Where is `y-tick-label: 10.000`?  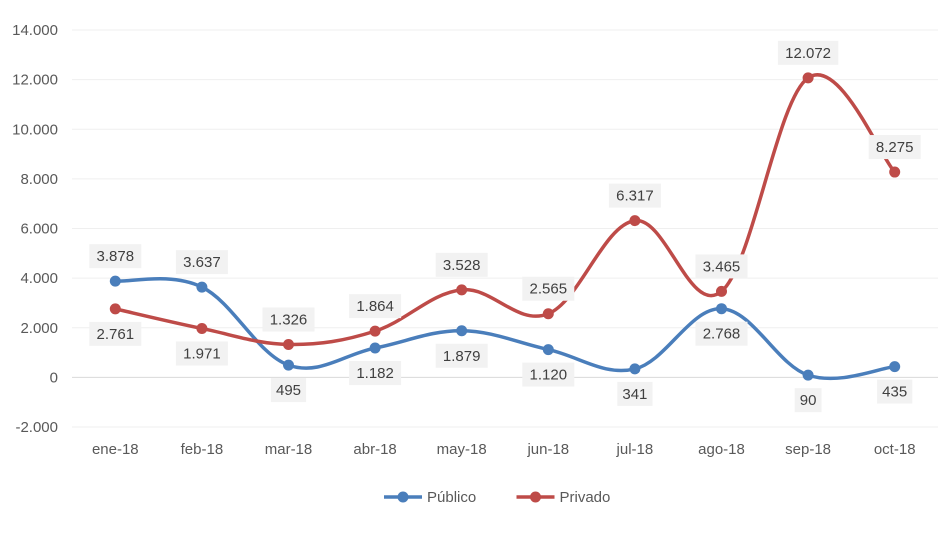 y-tick-label: 10.000 is located at coordinates (35, 129).